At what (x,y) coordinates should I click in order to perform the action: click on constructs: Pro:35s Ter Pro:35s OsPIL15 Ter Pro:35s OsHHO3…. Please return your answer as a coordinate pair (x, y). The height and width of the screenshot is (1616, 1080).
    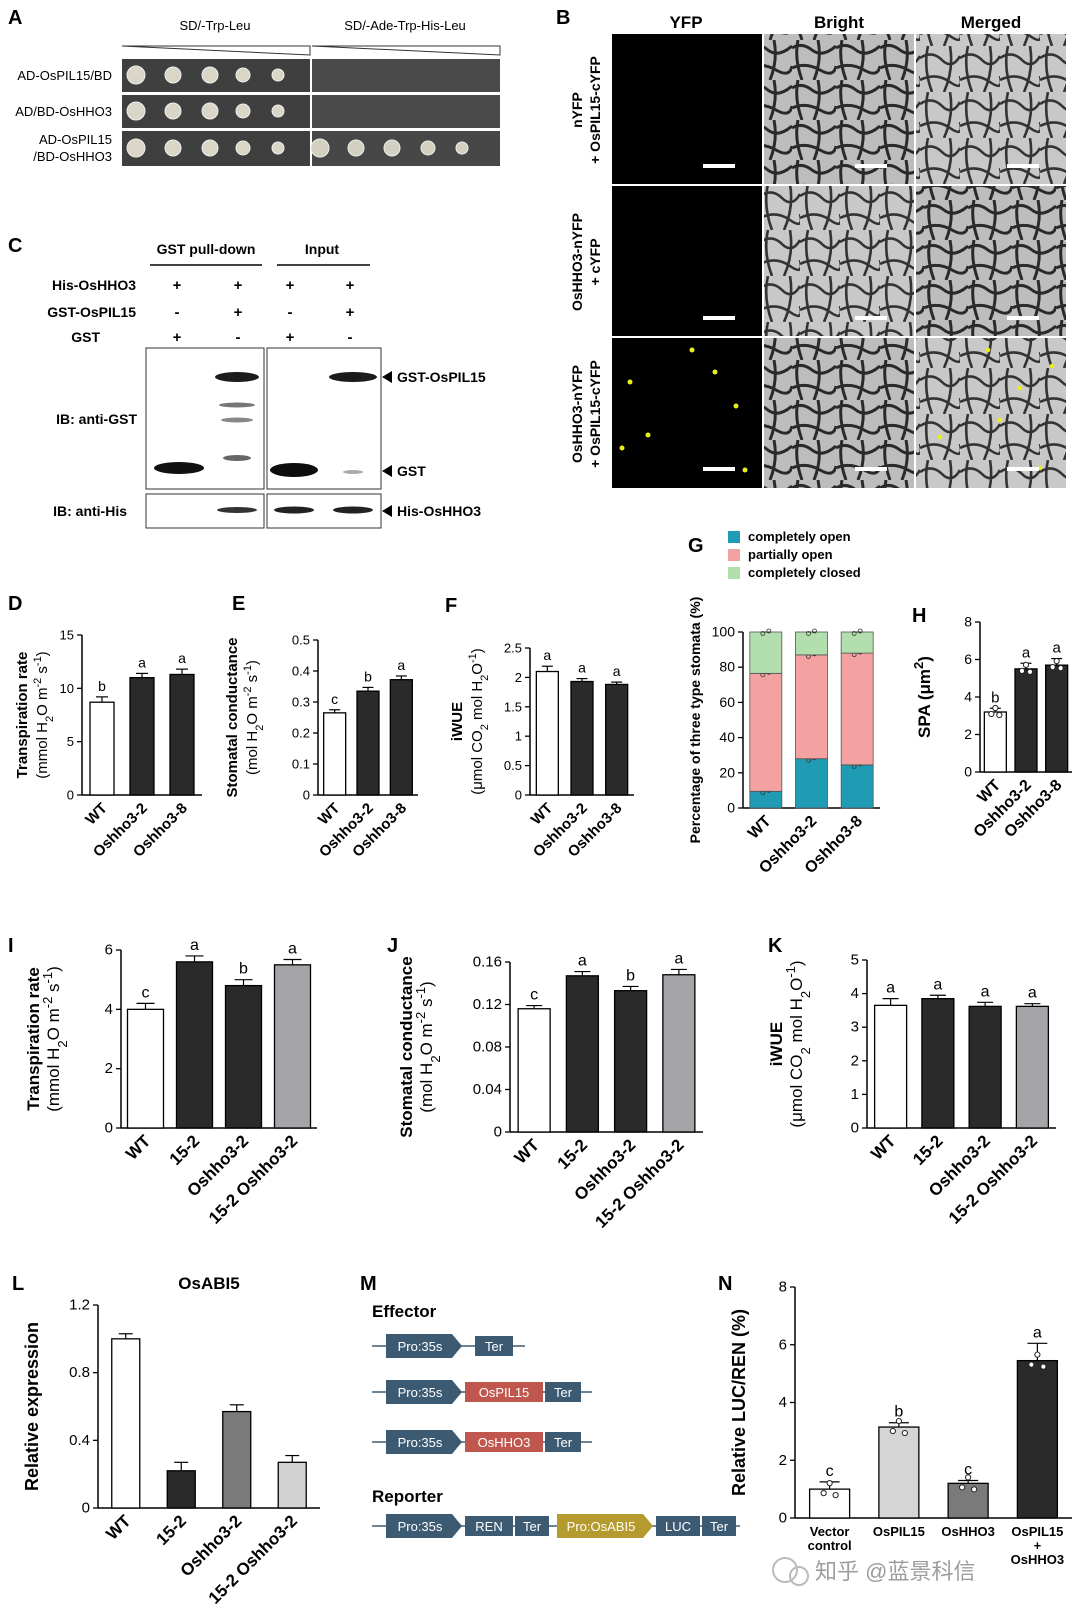
    Looking at the image, I should click on (556, 1436).